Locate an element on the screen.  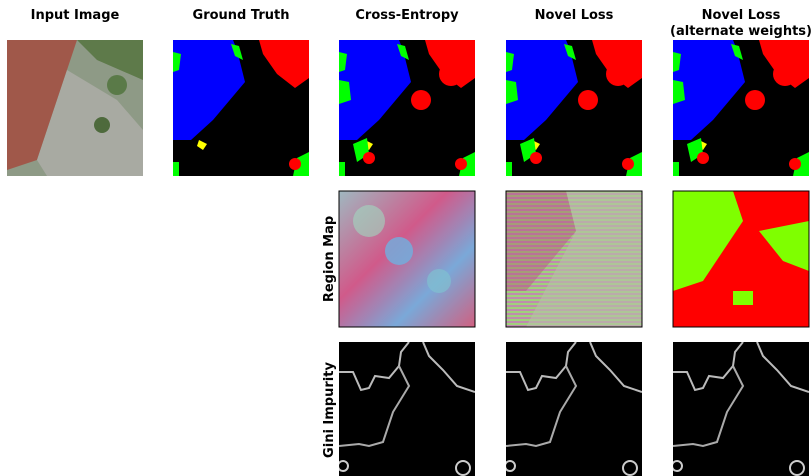
column-title: Input Image is located at coordinates (75, 15).